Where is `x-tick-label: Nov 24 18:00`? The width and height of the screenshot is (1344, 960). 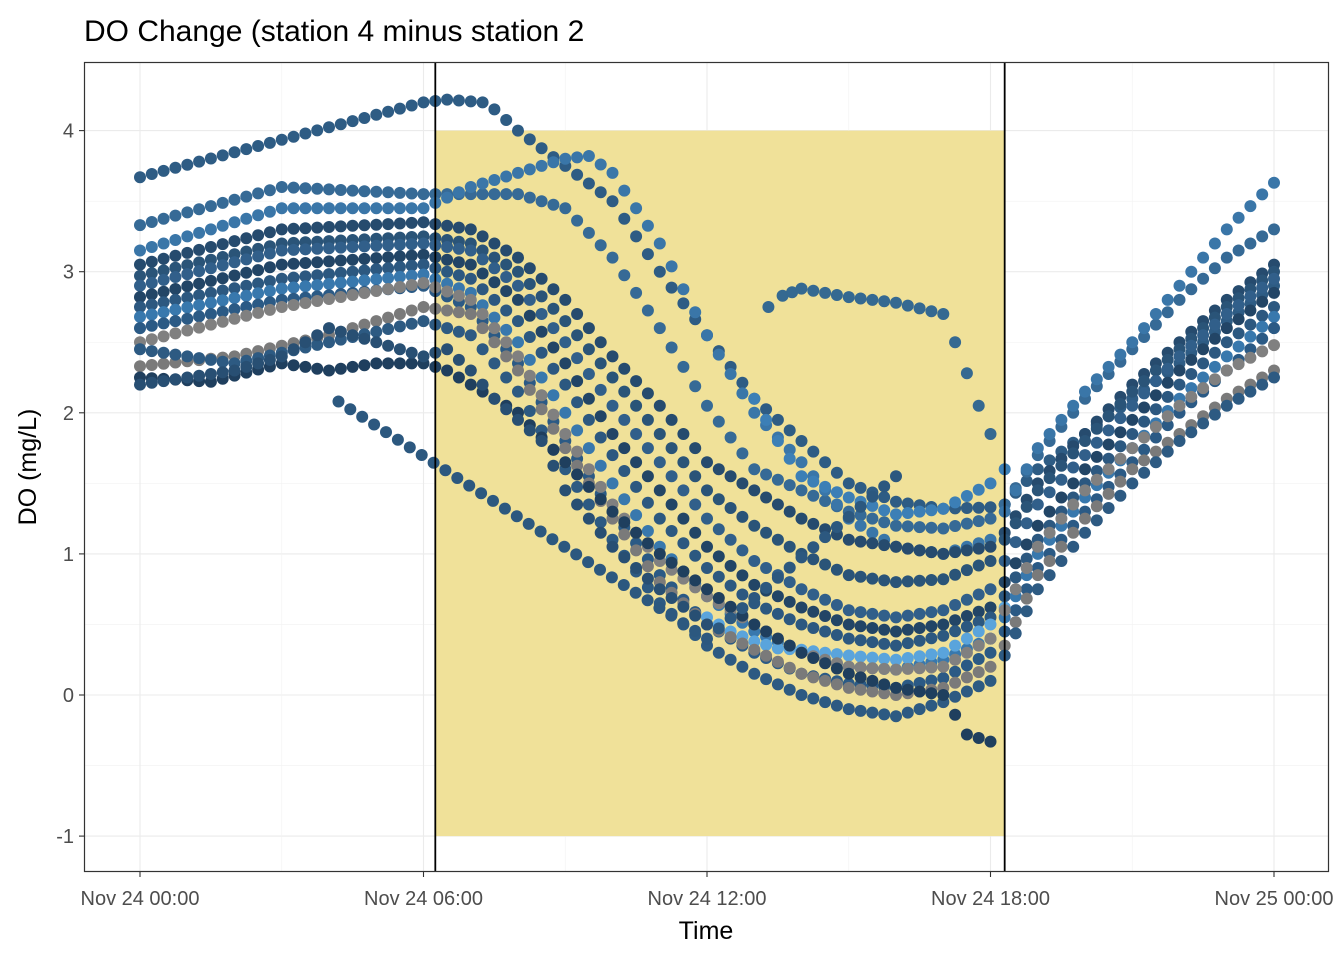 x-tick-label: Nov 24 18:00 is located at coordinates (990, 899).